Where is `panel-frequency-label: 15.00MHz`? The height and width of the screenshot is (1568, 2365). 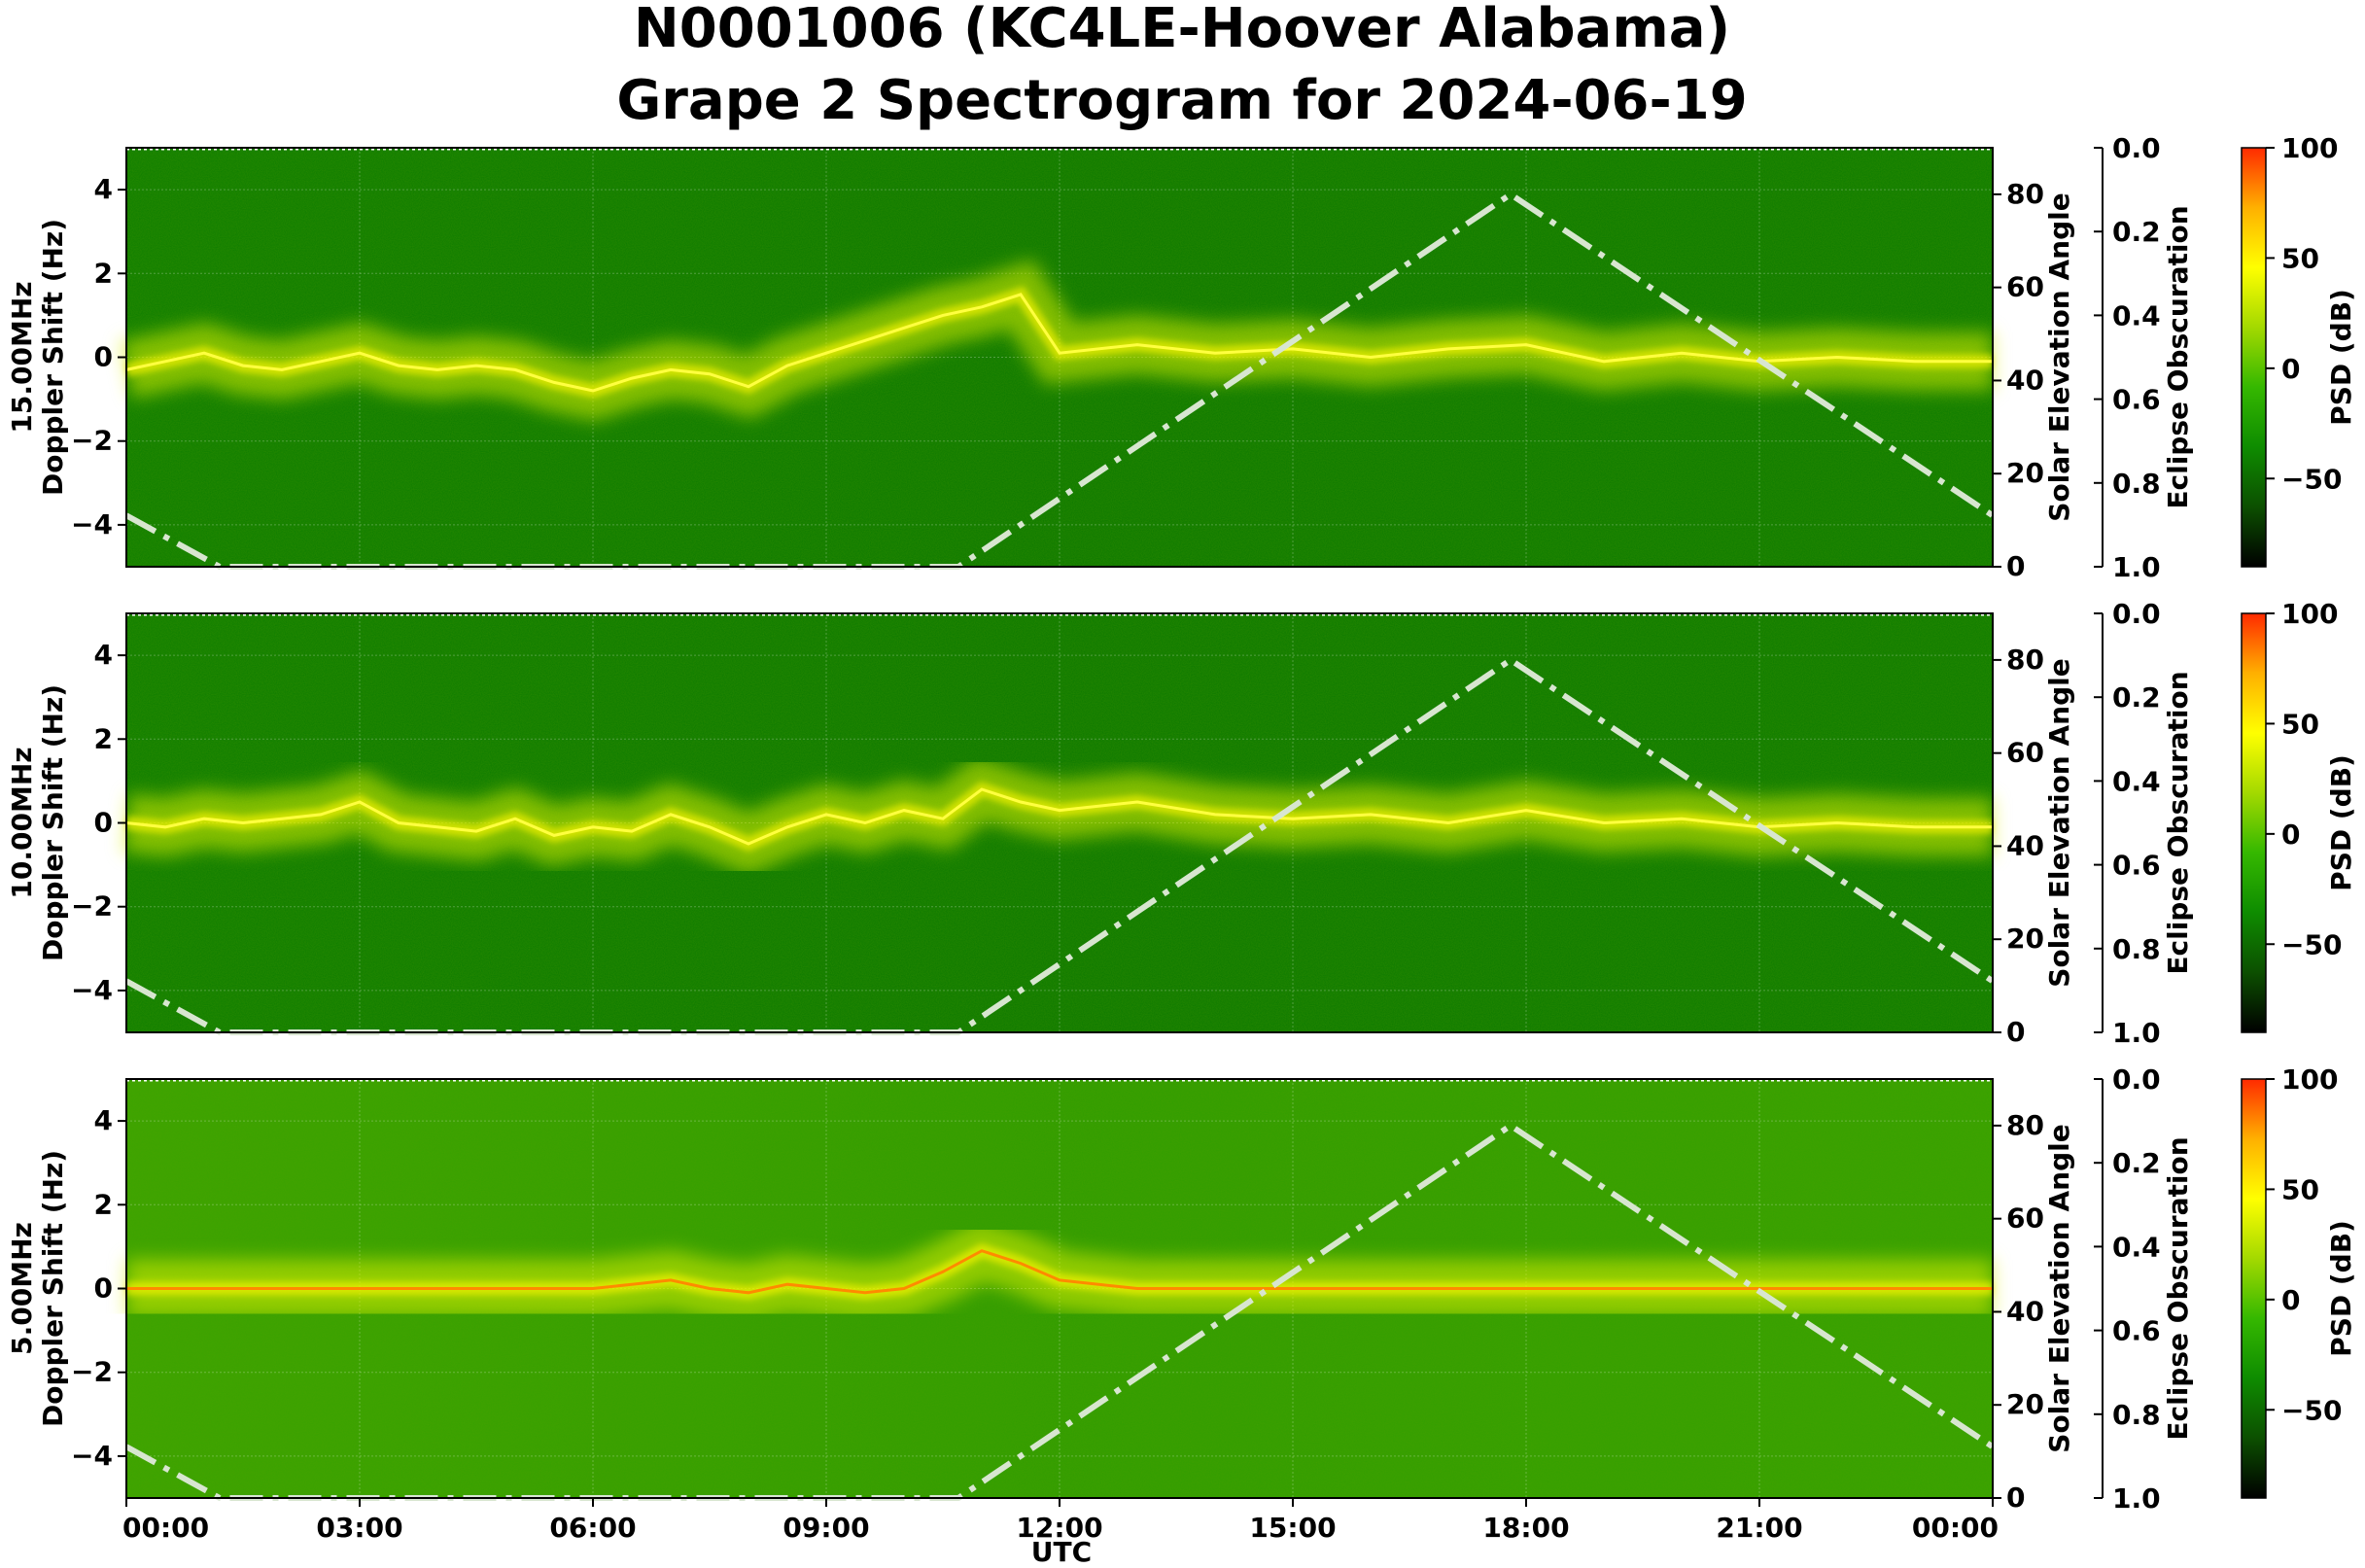 panel-frequency-label: 15.00MHz is located at coordinates (22, 357).